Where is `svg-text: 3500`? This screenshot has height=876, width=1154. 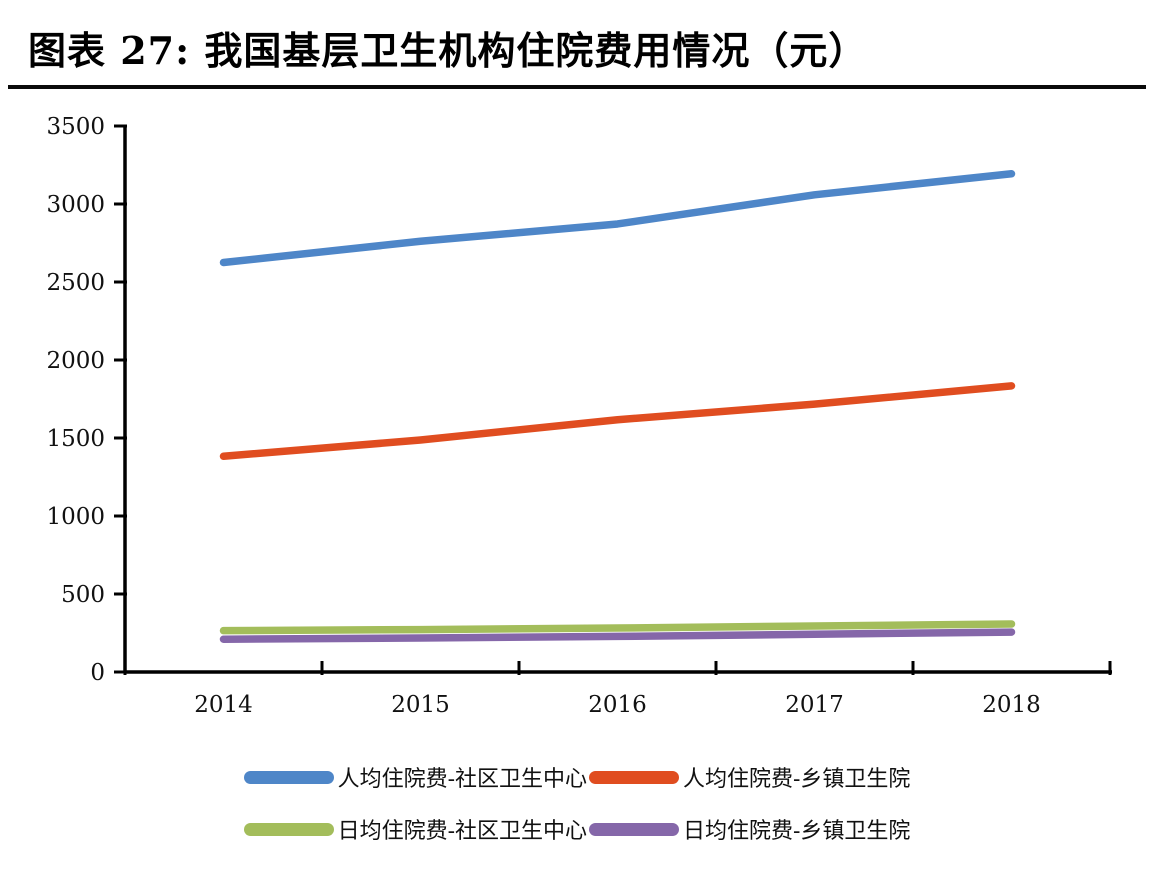 svg-text: 3500 is located at coordinates (75, 127).